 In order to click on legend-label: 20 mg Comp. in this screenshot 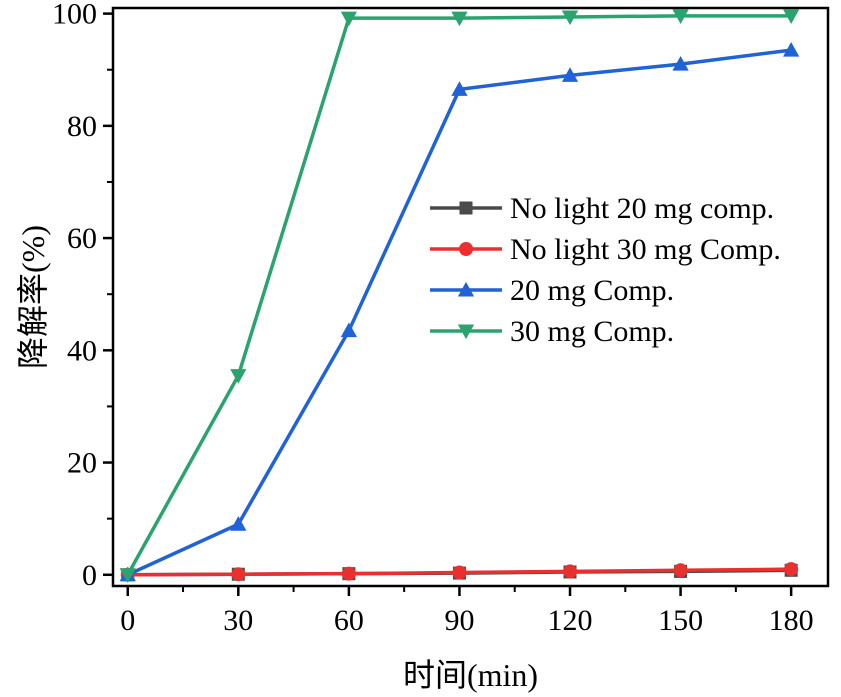, I will do `click(592, 290)`.